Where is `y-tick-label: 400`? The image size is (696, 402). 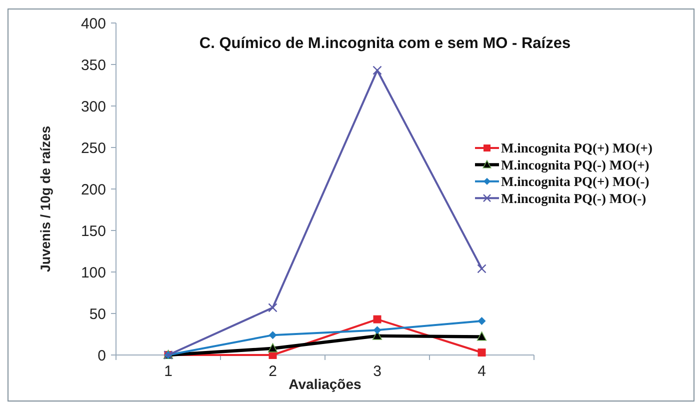 y-tick-label: 400 is located at coordinates (93, 23).